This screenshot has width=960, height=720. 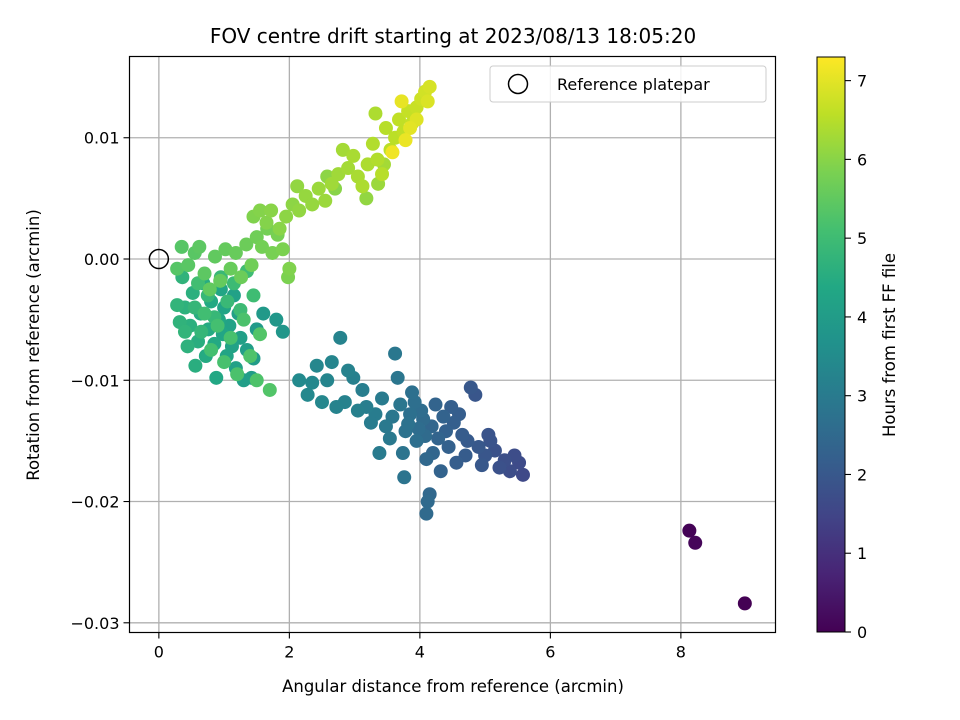 What do you see at coordinates (33, 345) in the screenshot?
I see `y-axis-title: Rotation from reference (arcmin)` at bounding box center [33, 345].